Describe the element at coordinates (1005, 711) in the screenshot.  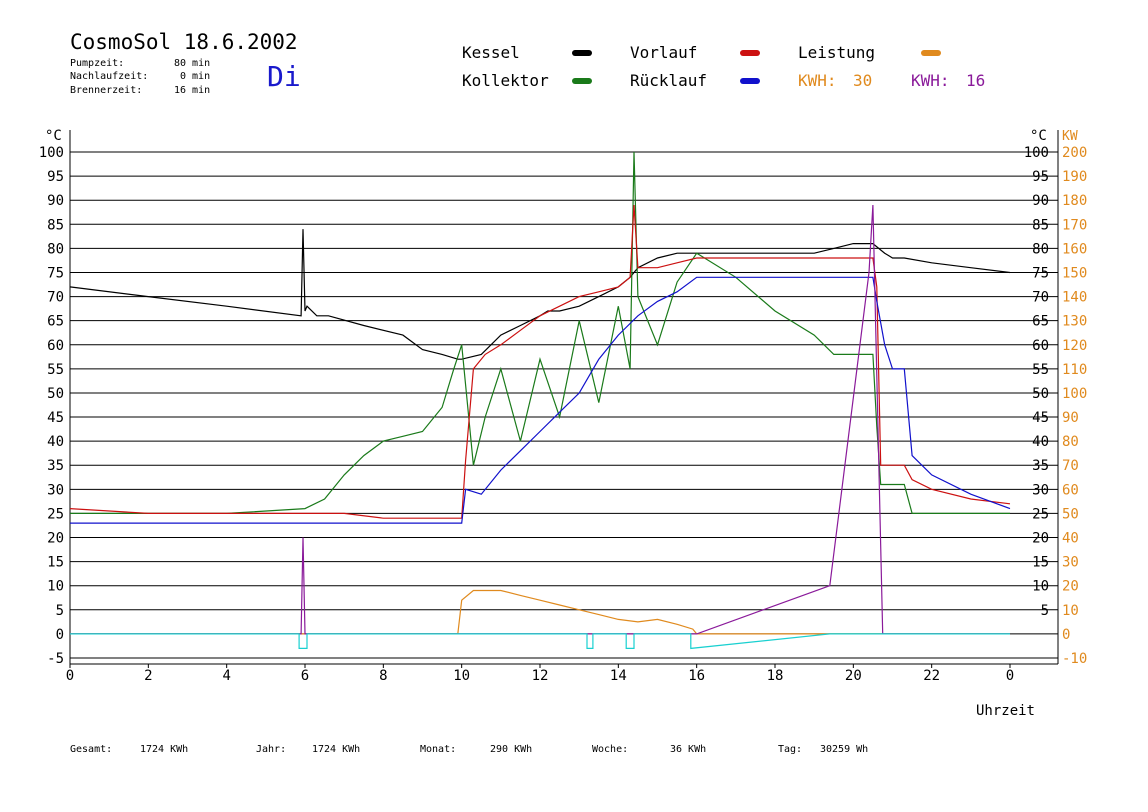
I see `x-axis-label: Uhrzeit` at that location.